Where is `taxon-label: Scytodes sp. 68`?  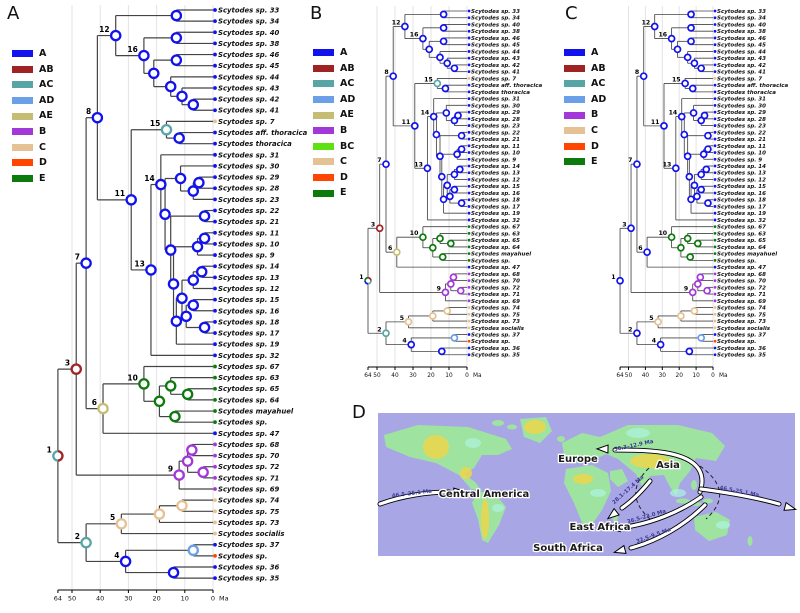 taxon-label: Scytodes sp. 68 is located at coordinates (495, 275).